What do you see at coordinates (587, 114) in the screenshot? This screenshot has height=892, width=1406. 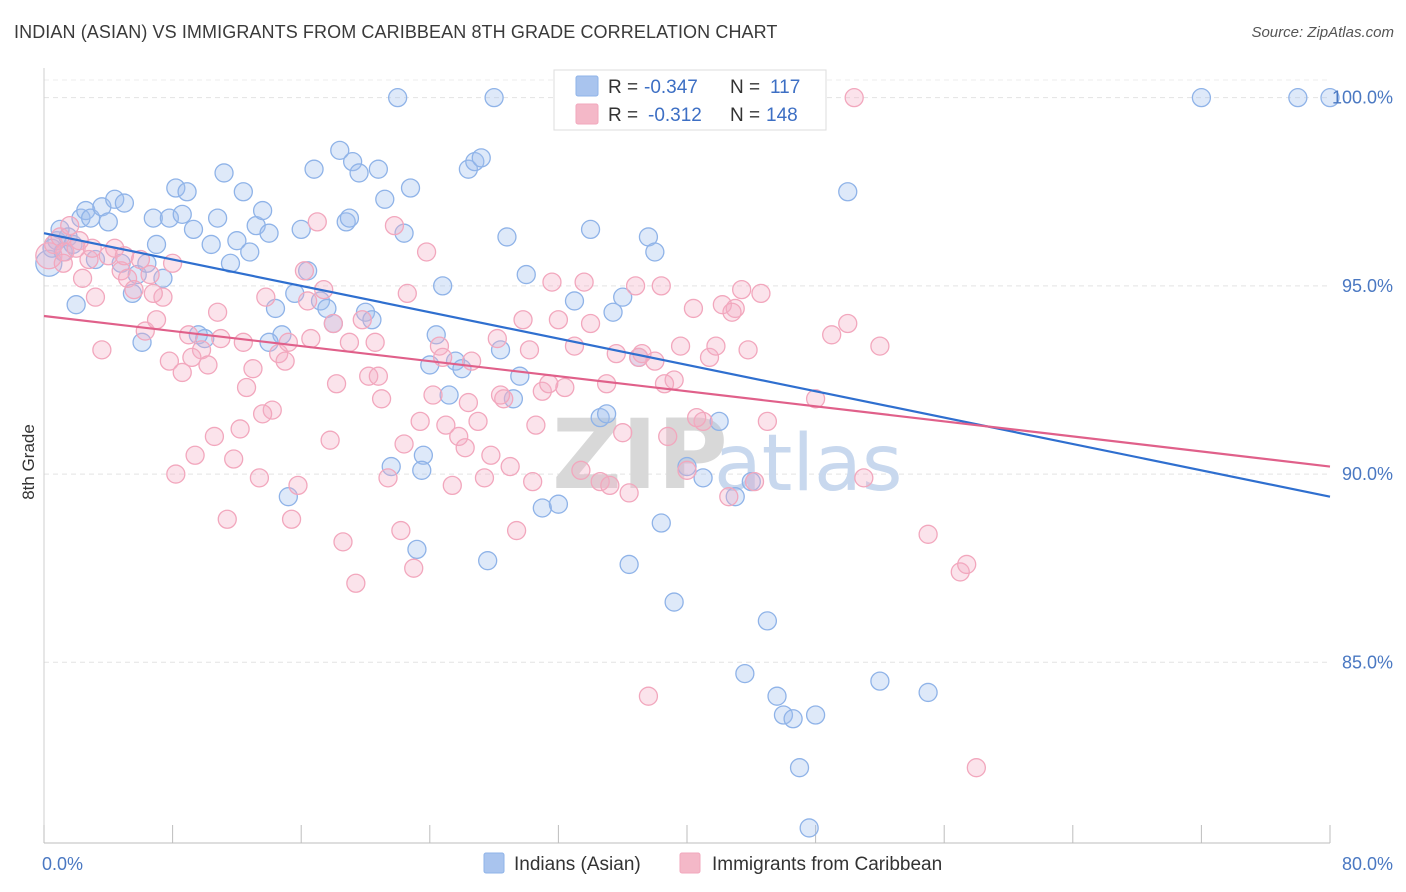 I see `stats-legend-swatch-pink` at bounding box center [587, 114].